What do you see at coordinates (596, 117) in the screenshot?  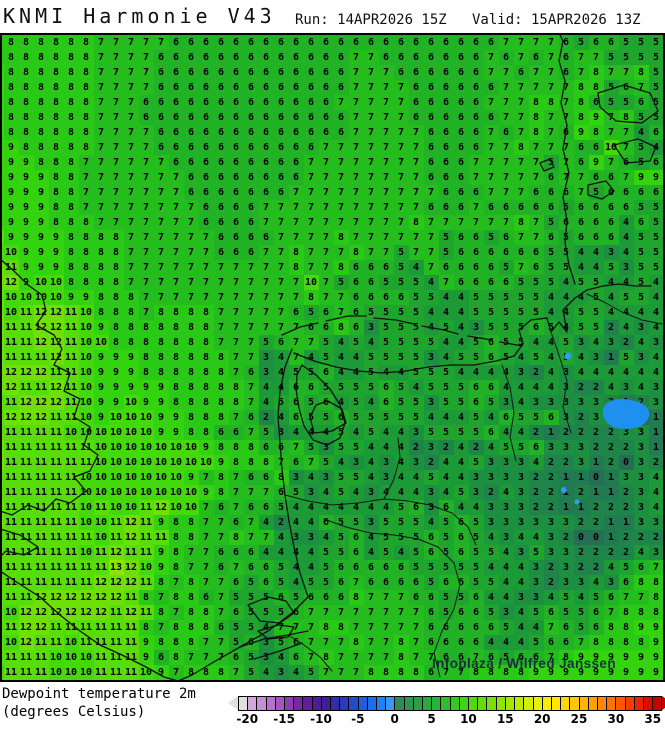 I see `grid-cell: 9` at bounding box center [596, 117].